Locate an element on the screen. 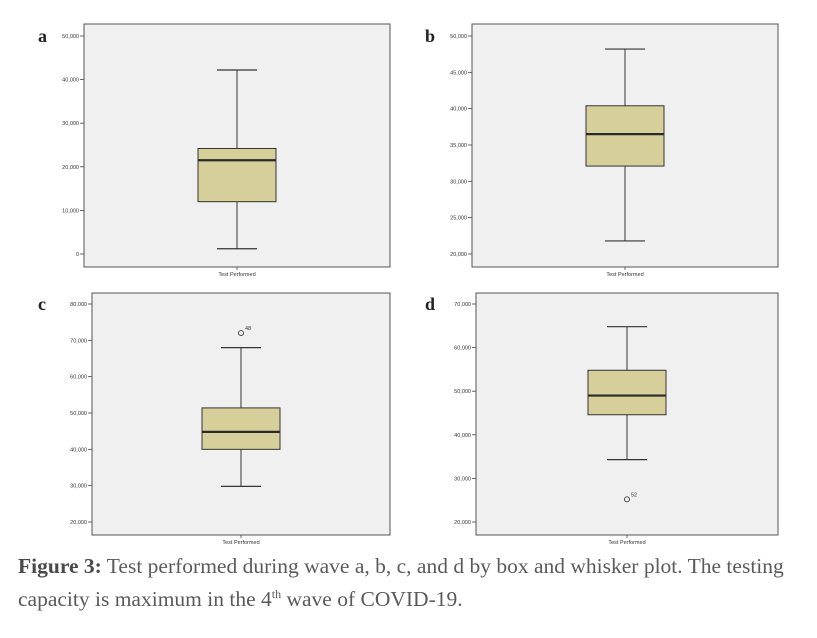 The width and height of the screenshot is (817, 638). caption-text-part2: wave of COVID-19. is located at coordinates (372, 599).